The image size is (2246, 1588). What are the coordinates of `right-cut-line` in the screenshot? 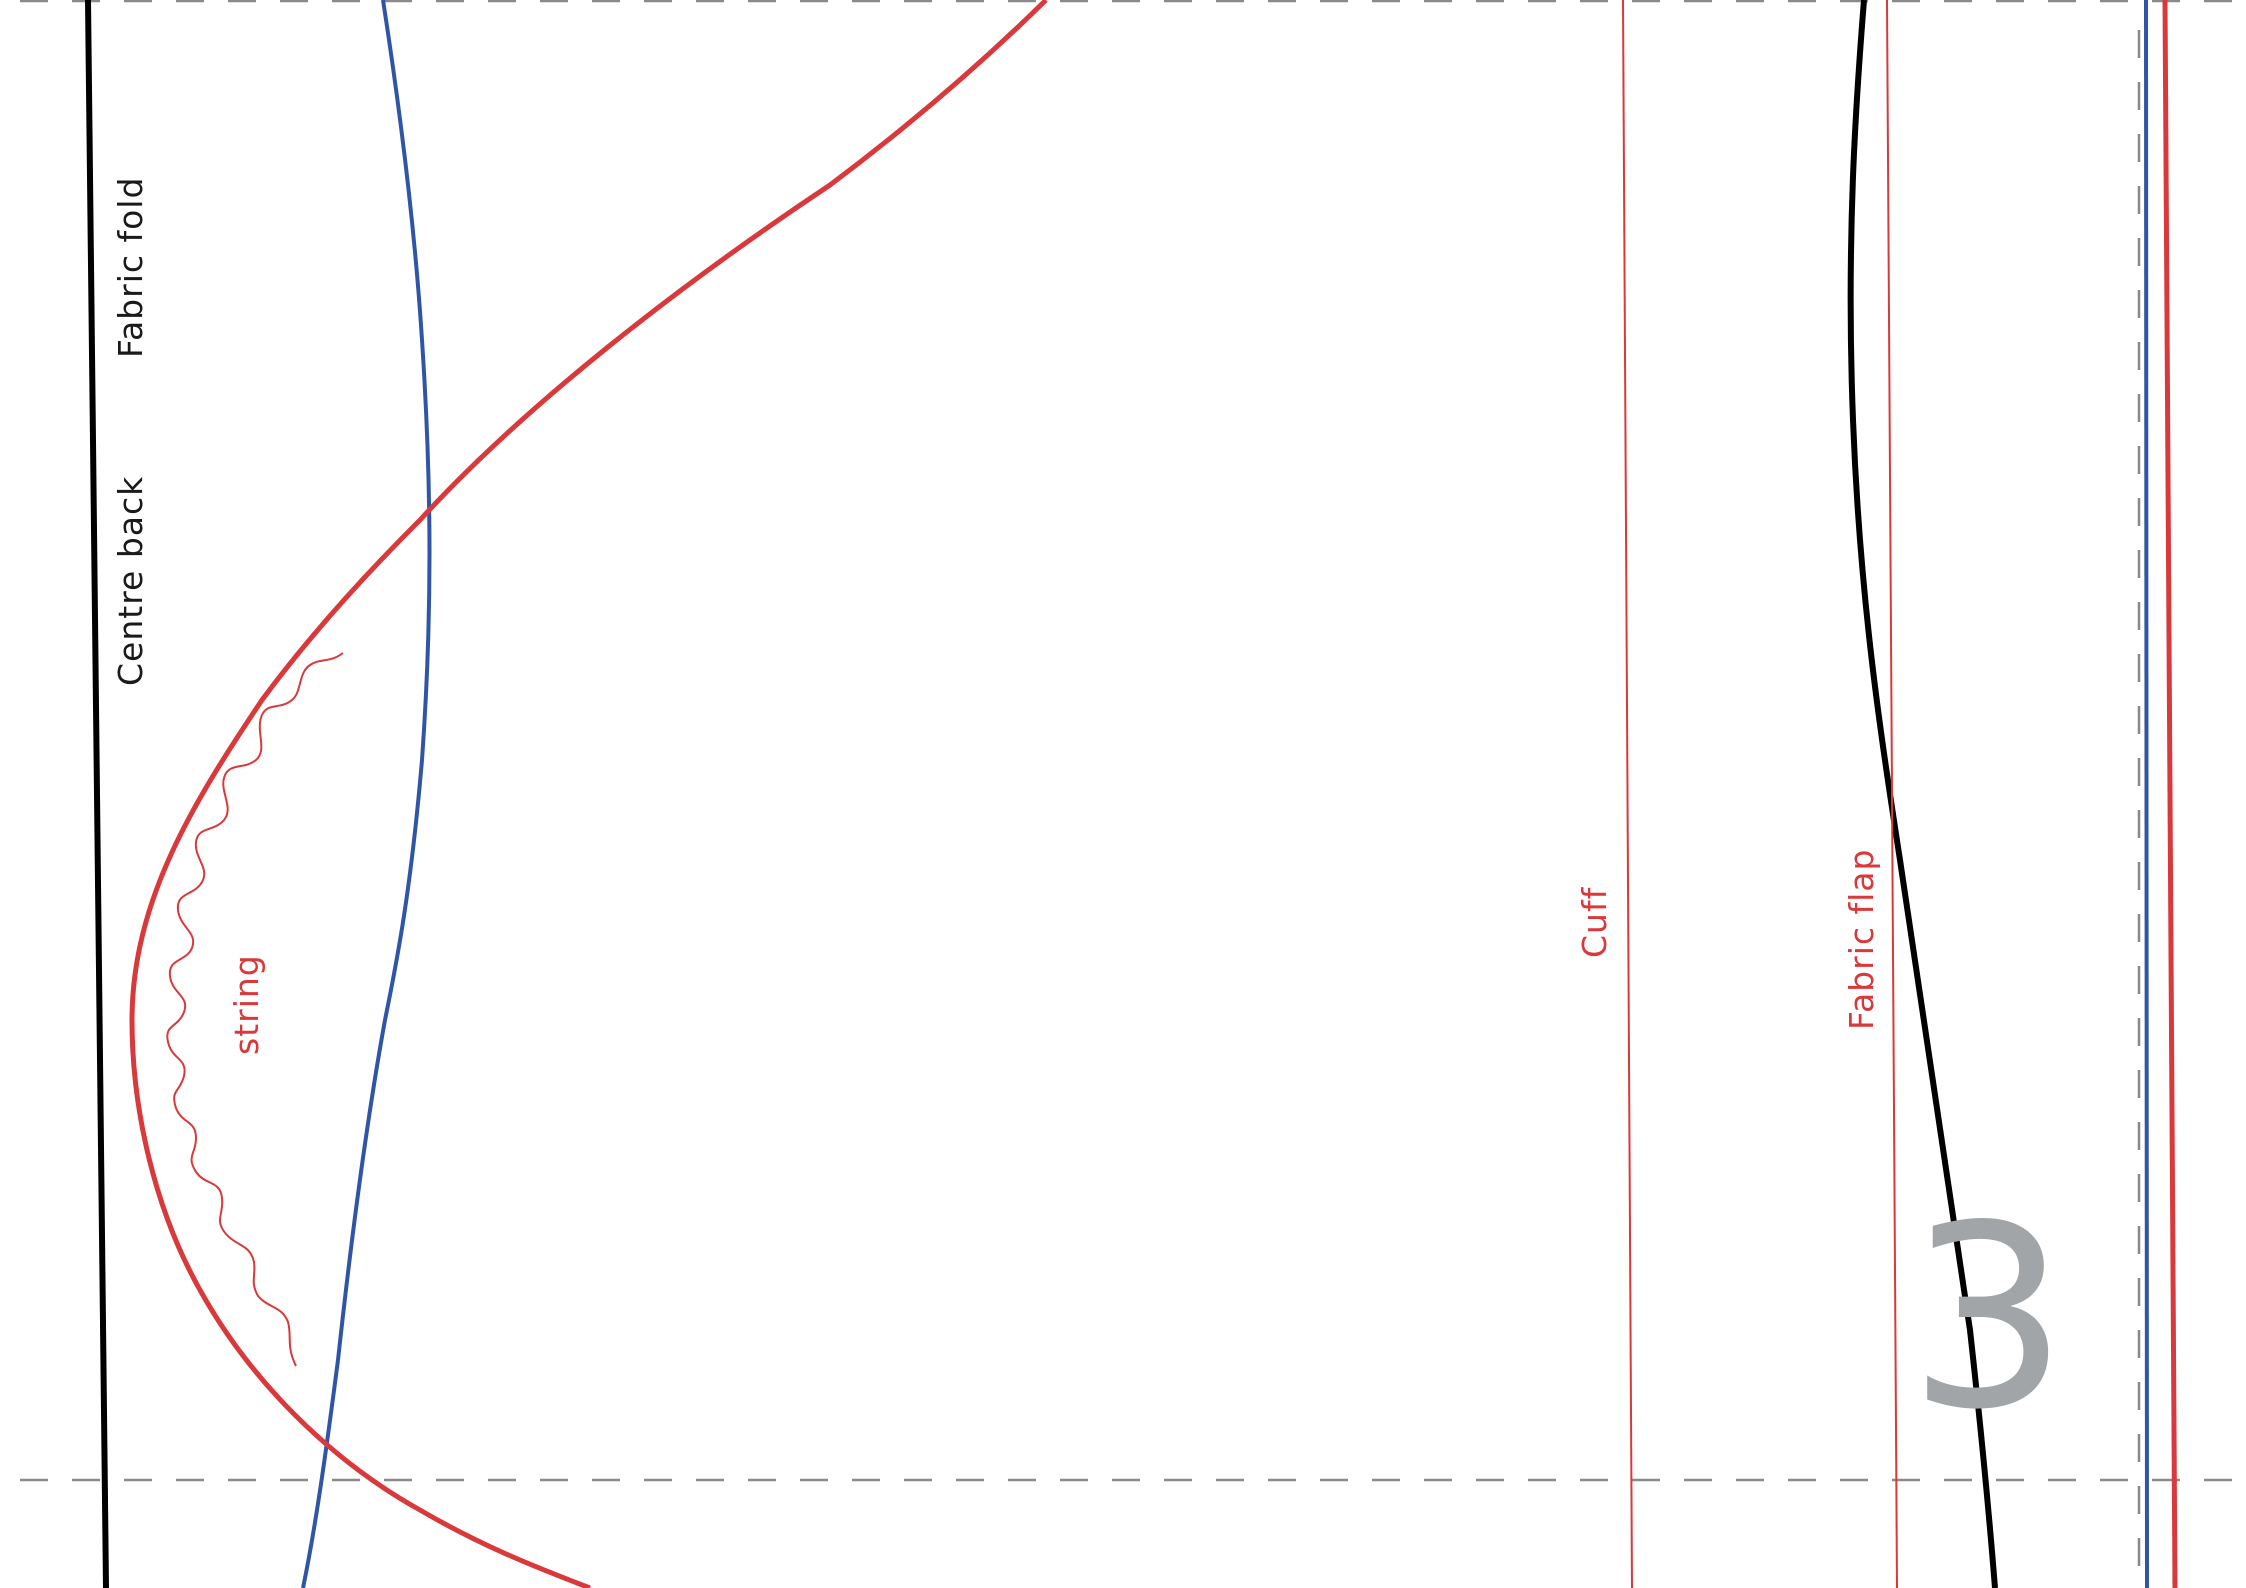 It's located at (1922, 794).